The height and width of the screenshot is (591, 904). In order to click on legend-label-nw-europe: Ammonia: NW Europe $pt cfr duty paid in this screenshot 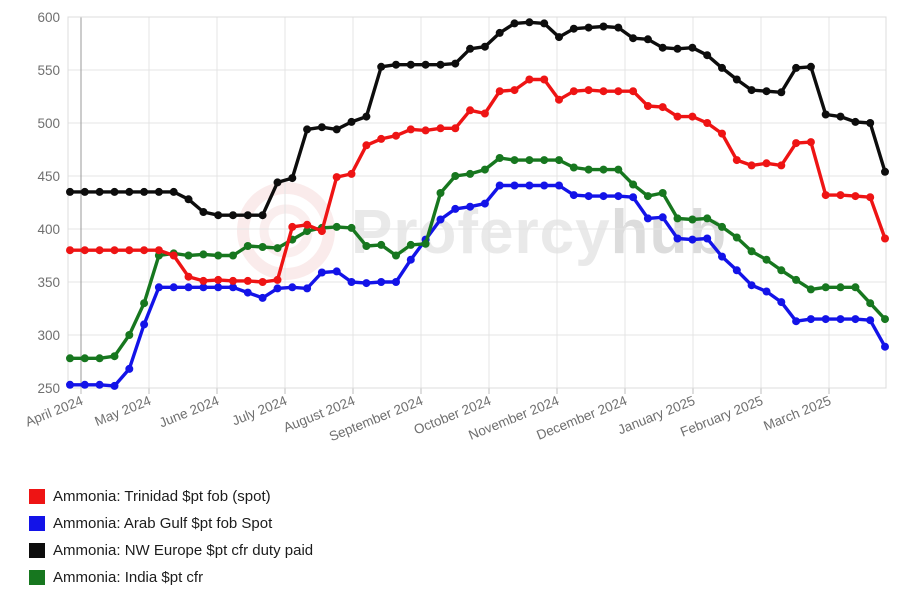, I will do `click(183, 550)`.